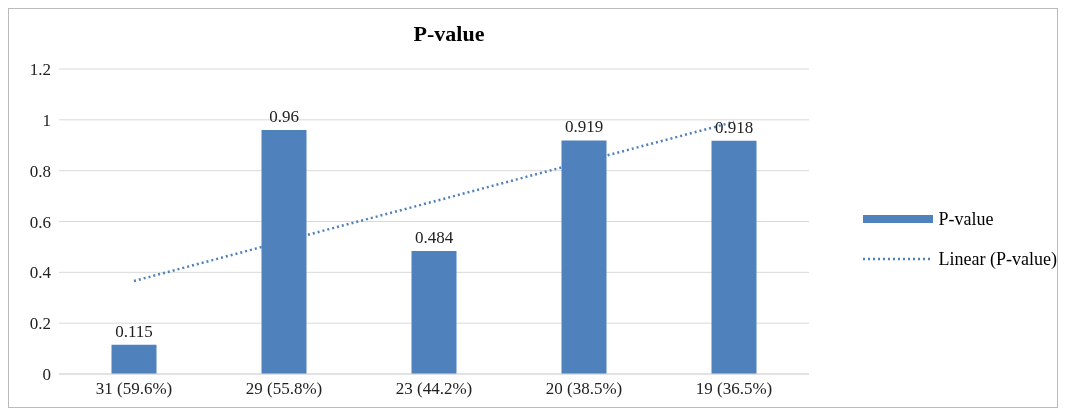  Describe the element at coordinates (46, 375) in the screenshot. I see `y-tick-label: 0` at that location.